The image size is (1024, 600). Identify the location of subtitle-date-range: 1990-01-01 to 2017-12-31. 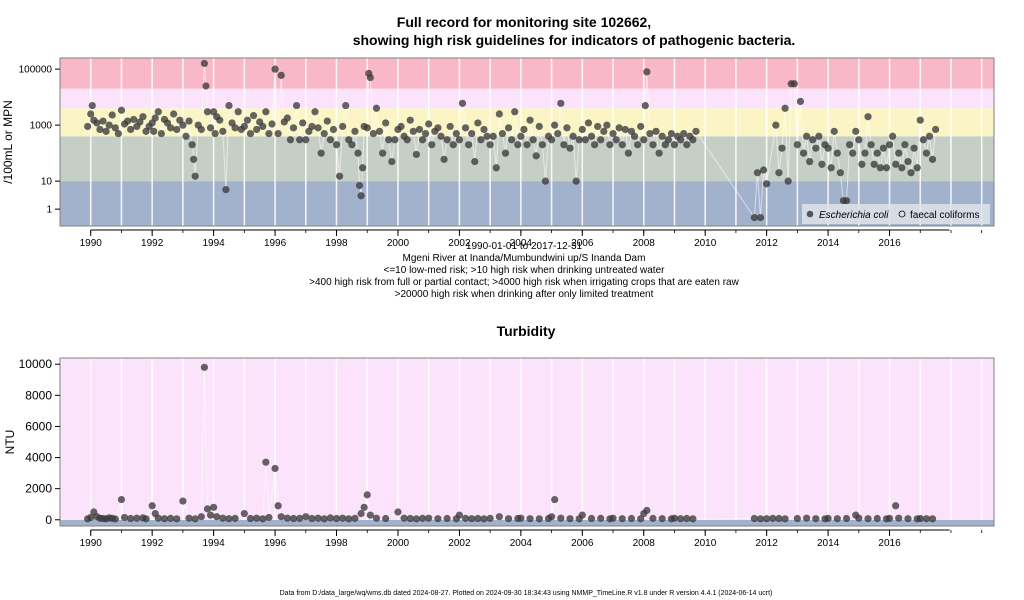
(524, 246).